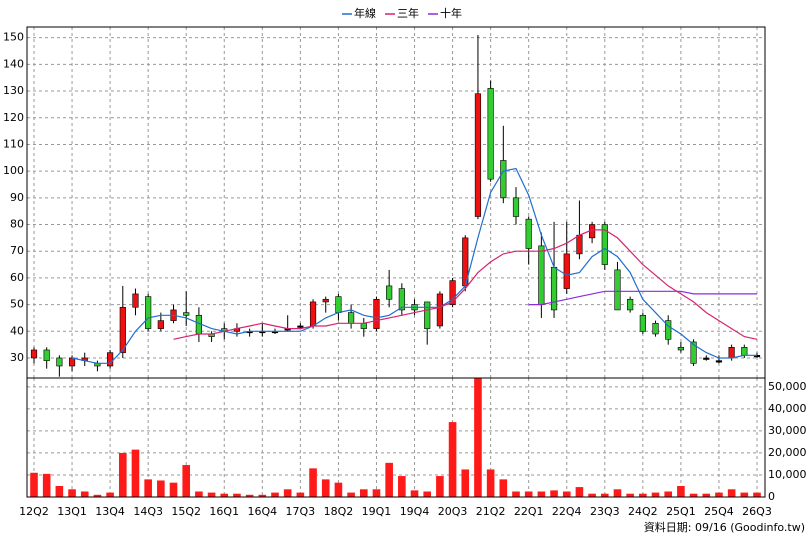  I want to click on y2-tick-label: 10,000, so click(787, 474).